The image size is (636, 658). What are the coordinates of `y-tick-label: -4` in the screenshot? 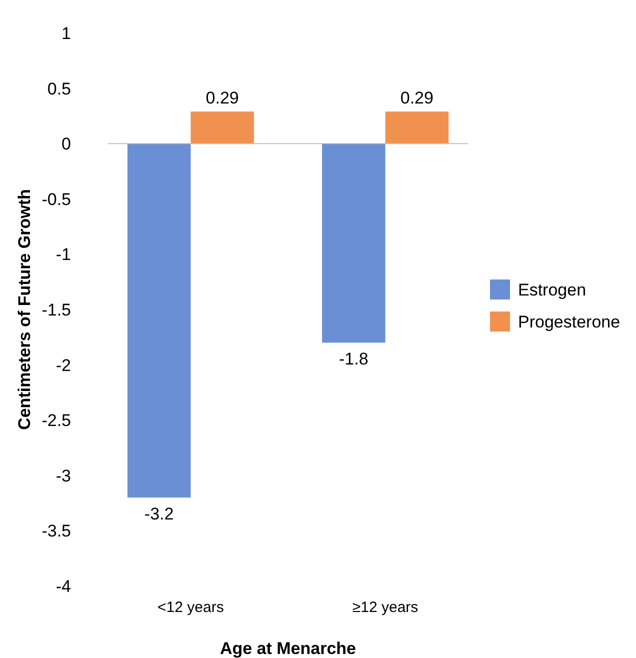 It's located at (63, 586).